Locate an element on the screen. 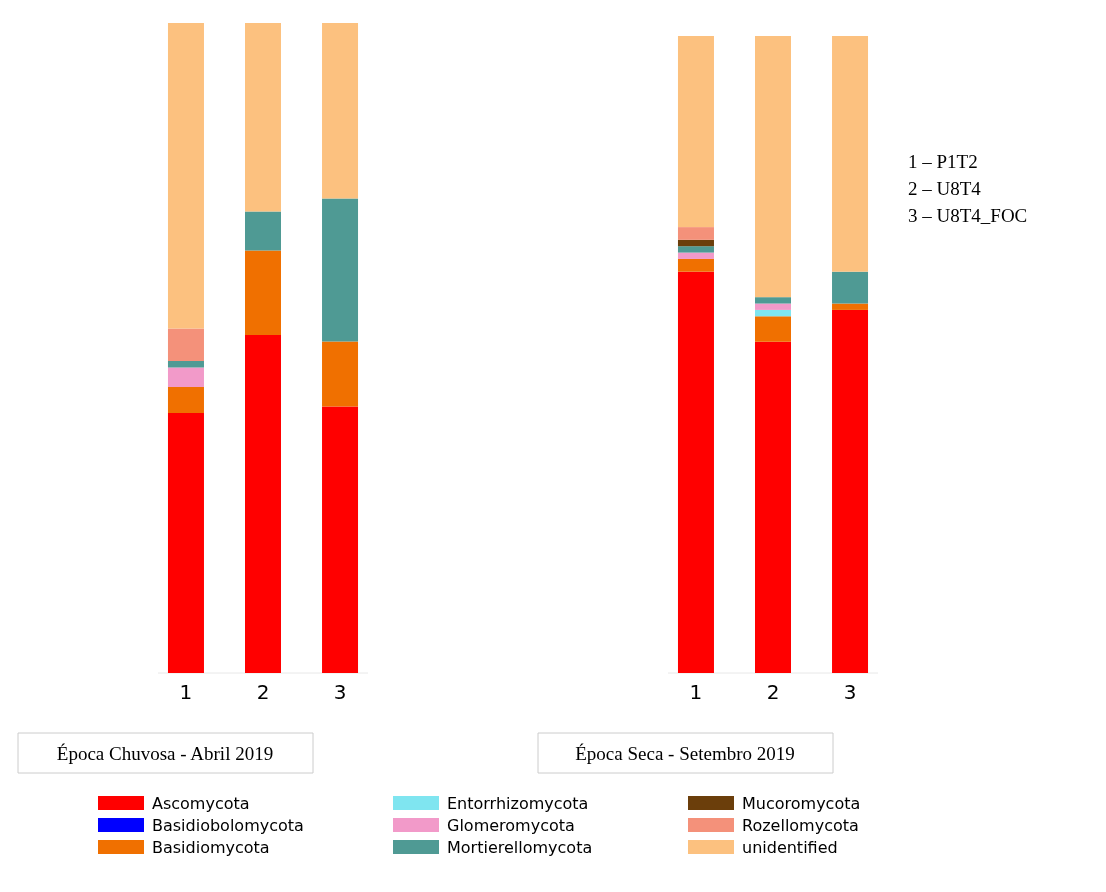 The height and width of the screenshot is (892, 1106). legend-label: Basidiobolomycota is located at coordinates (228, 825).